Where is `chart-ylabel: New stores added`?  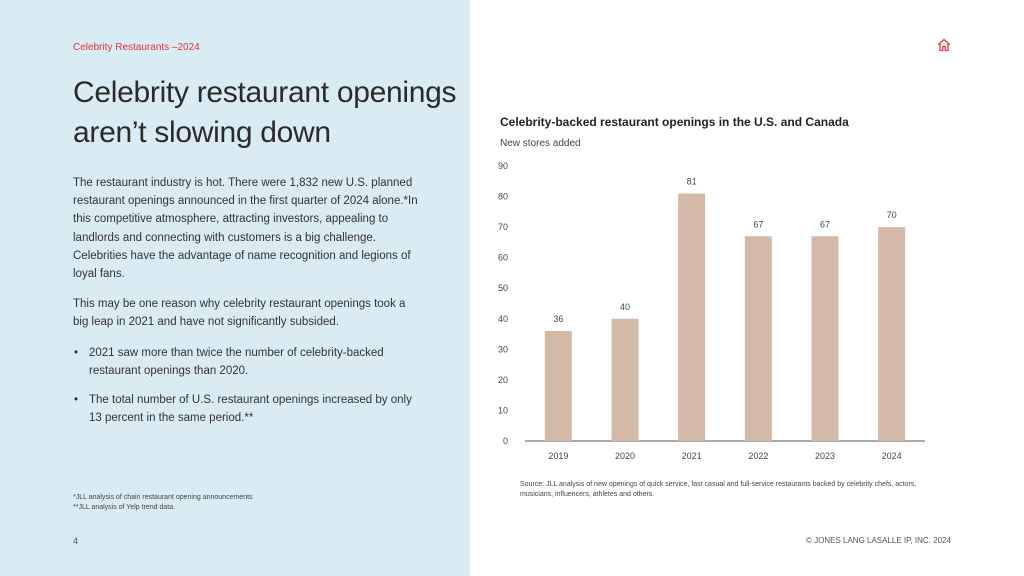 chart-ylabel: New stores added is located at coordinates (540, 143).